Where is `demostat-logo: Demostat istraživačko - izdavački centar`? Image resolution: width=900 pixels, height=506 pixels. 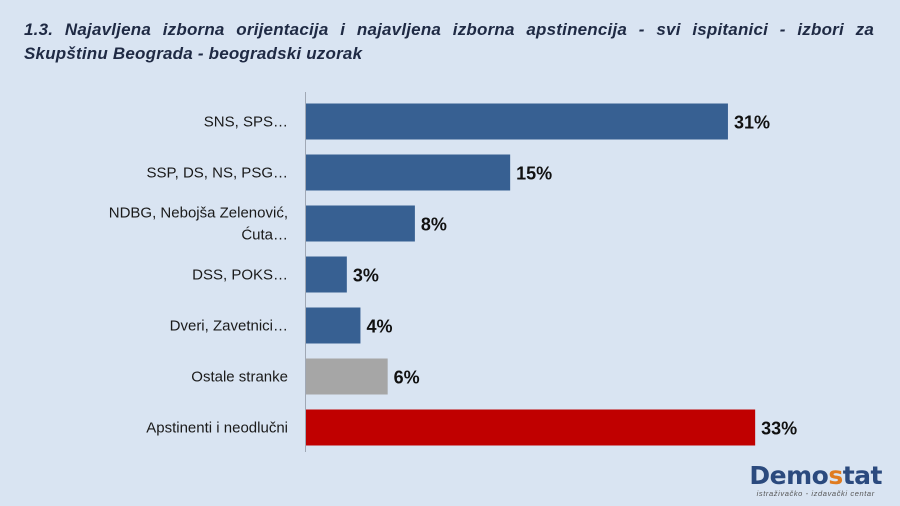
demostat-logo: Demostat istraživačko - izdavački centar is located at coordinates (815, 480).